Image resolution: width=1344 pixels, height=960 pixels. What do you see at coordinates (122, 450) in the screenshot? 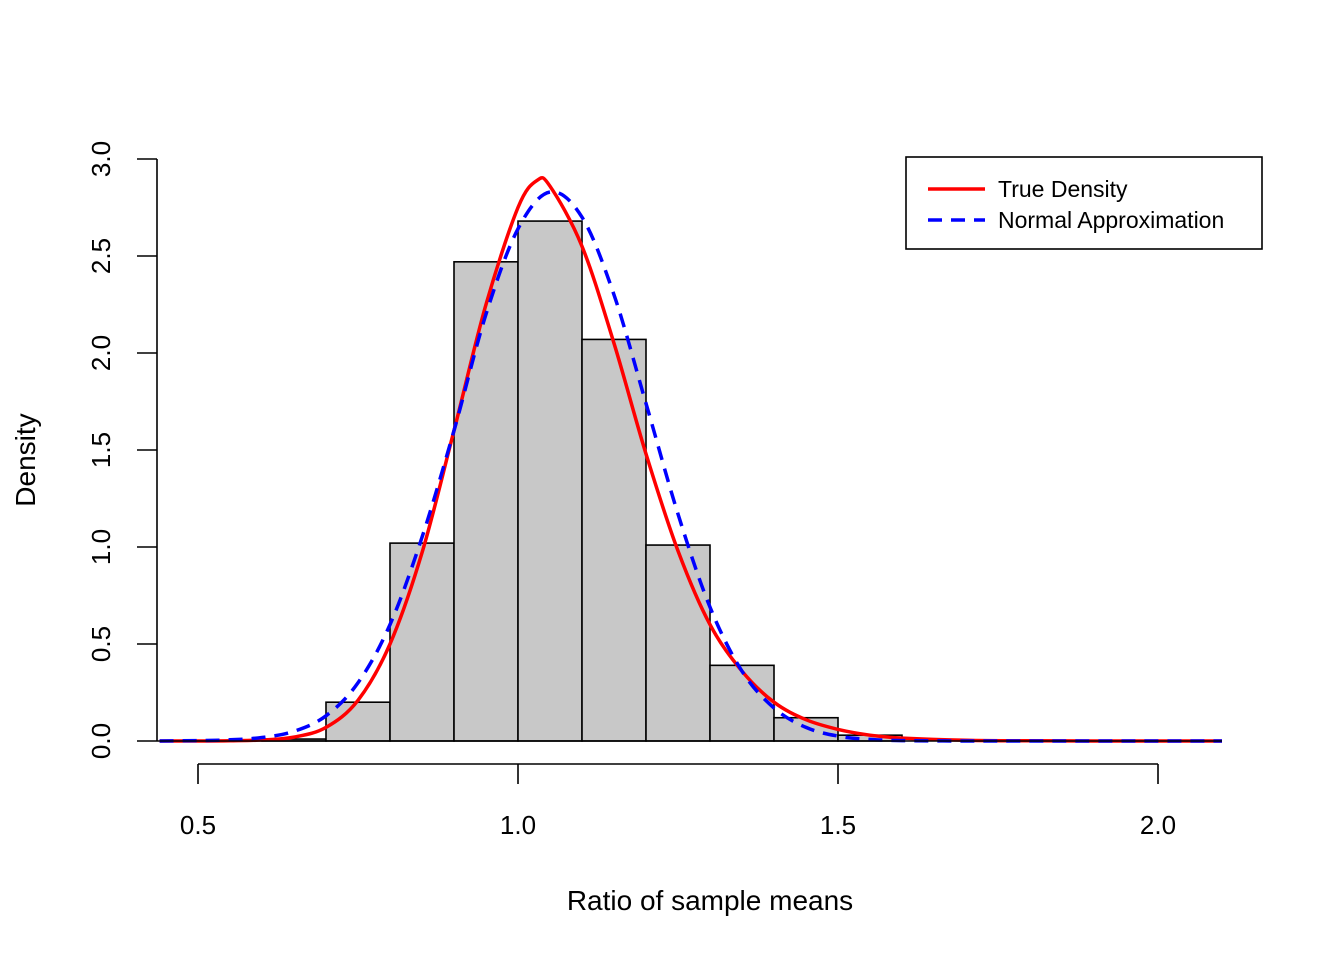
I see `y-axis: 0.0 0.5 1.0 1.5 2.0 2.5 3.0` at bounding box center [122, 450].